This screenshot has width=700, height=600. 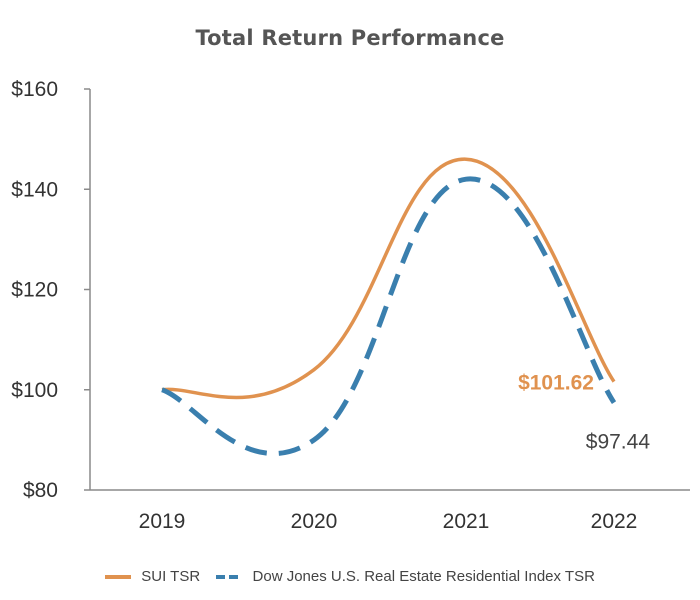 I want to click on y-tick-label: $140, so click(x=34, y=189).